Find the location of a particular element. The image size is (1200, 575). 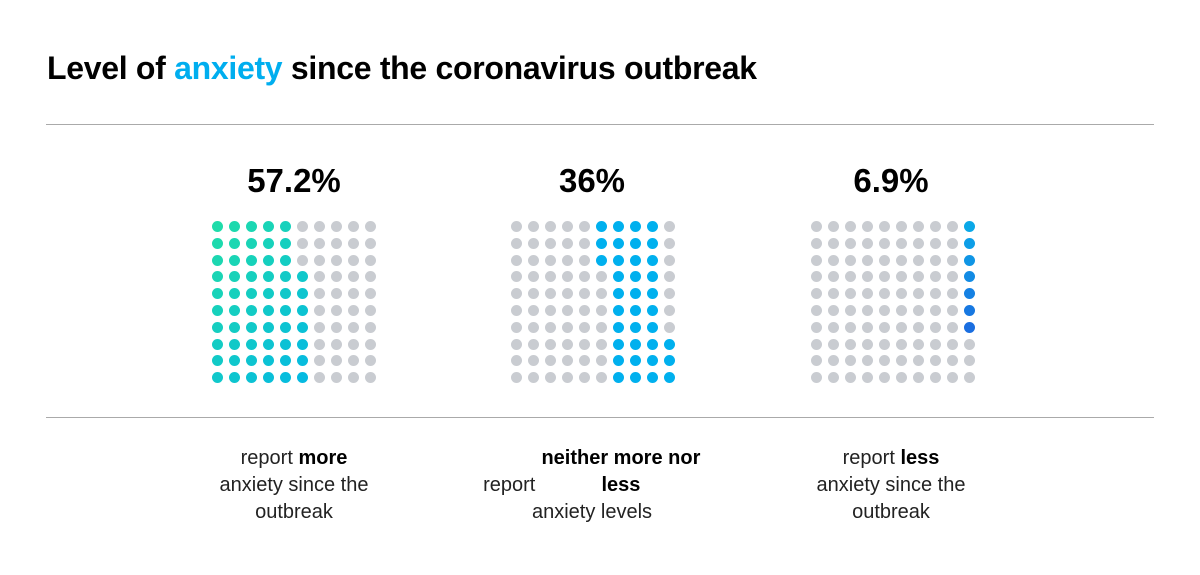

panel-less-caption: report less anxiety since the outbreak is located at coordinates (891, 485).